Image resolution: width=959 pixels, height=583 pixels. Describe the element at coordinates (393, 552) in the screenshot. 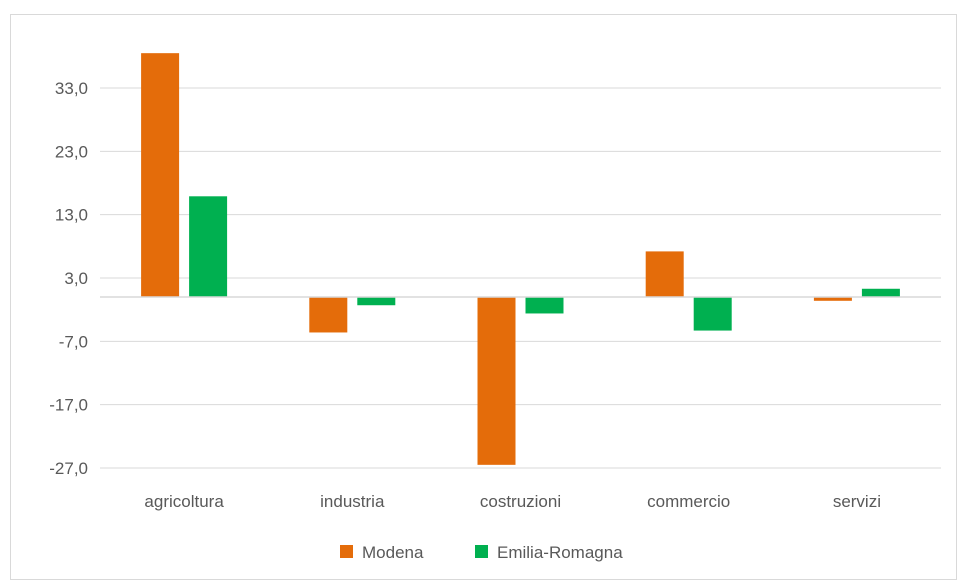

I see `legend-label-modena: Modena` at that location.